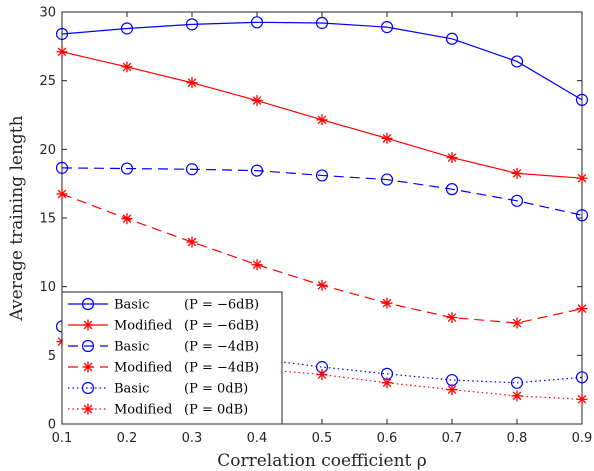 The height and width of the screenshot is (471, 594). I want to click on x-tick-label: 0.1, so click(62, 438).